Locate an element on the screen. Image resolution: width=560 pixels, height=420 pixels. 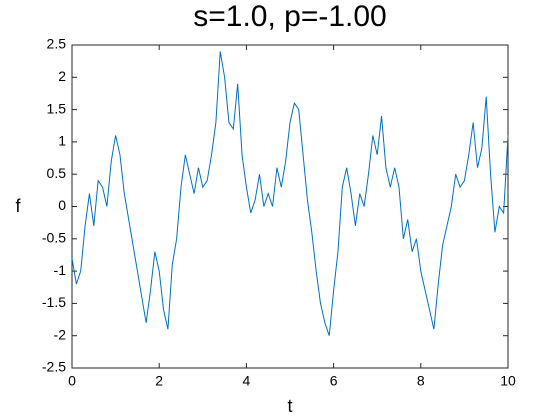
y-tick-label: 2.5 is located at coordinates (57, 44).